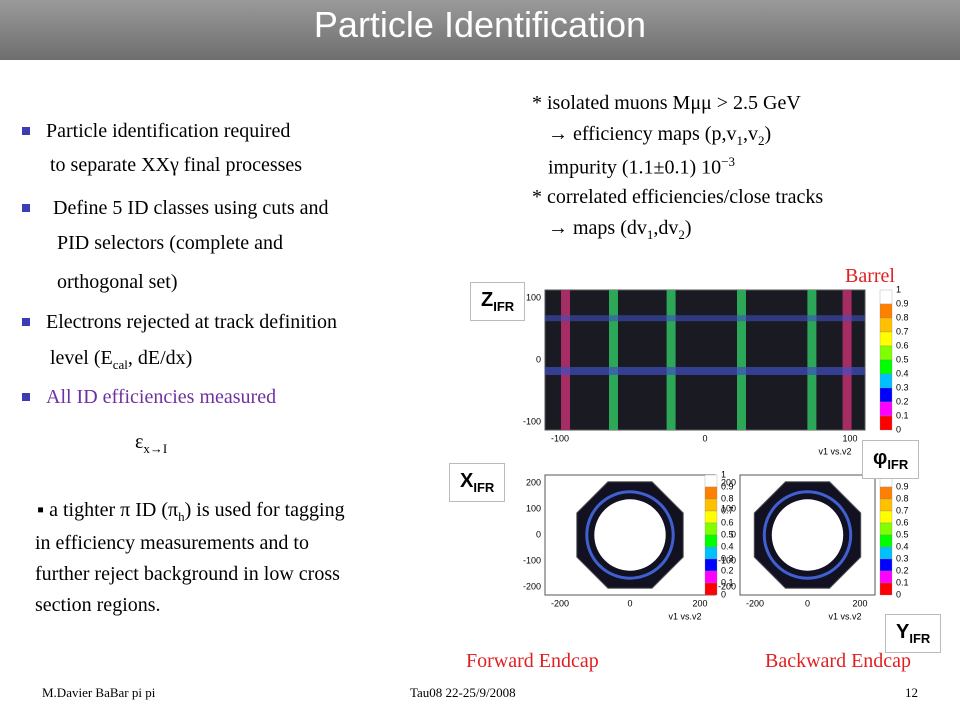 Image resolution: width=960 pixels, height=720 pixels. What do you see at coordinates (117, 282) in the screenshot?
I see `bullet-text: orthogonal set)` at bounding box center [117, 282].